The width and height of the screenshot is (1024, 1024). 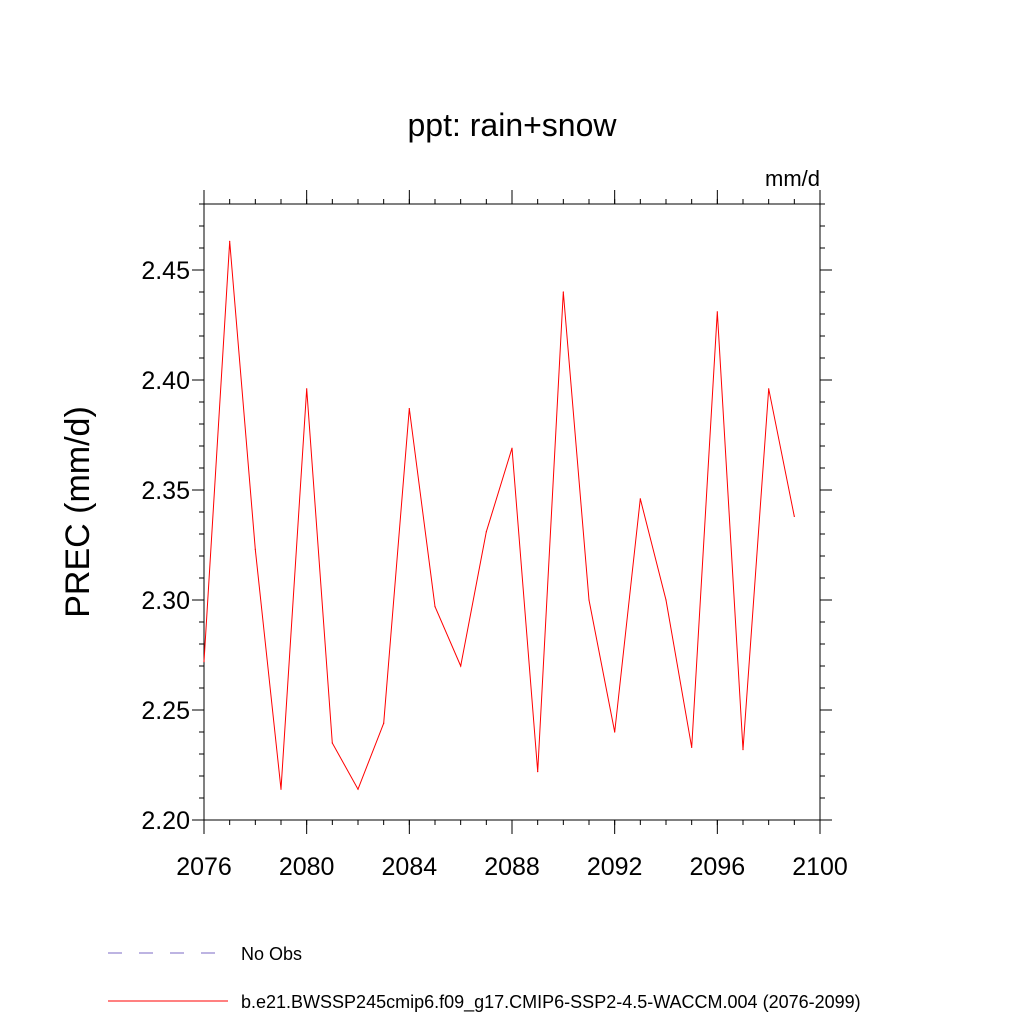 I want to click on x-tick-label: 2092, so click(x=615, y=867).